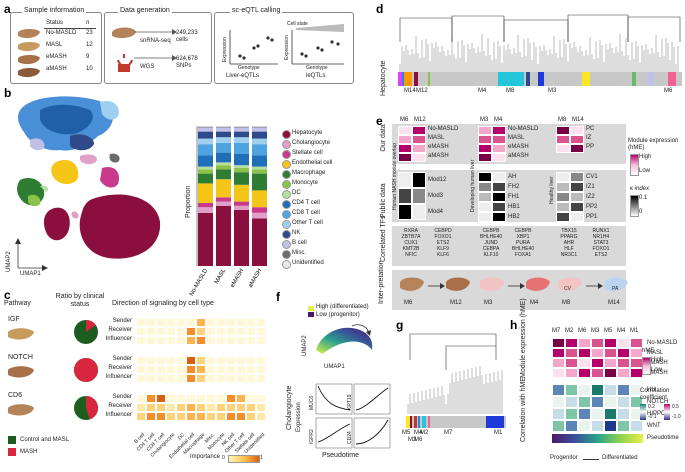 Image resolution: width=685 pixels, height=472 pixels. What do you see at coordinates (620, 458) in the screenshot?
I see `differentiated-label: Differentiated` at bounding box center [620, 458].